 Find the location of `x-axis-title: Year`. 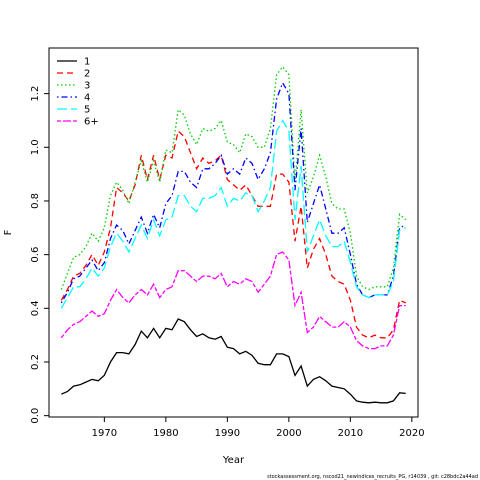

x-axis-title: Year is located at coordinates (233, 460).